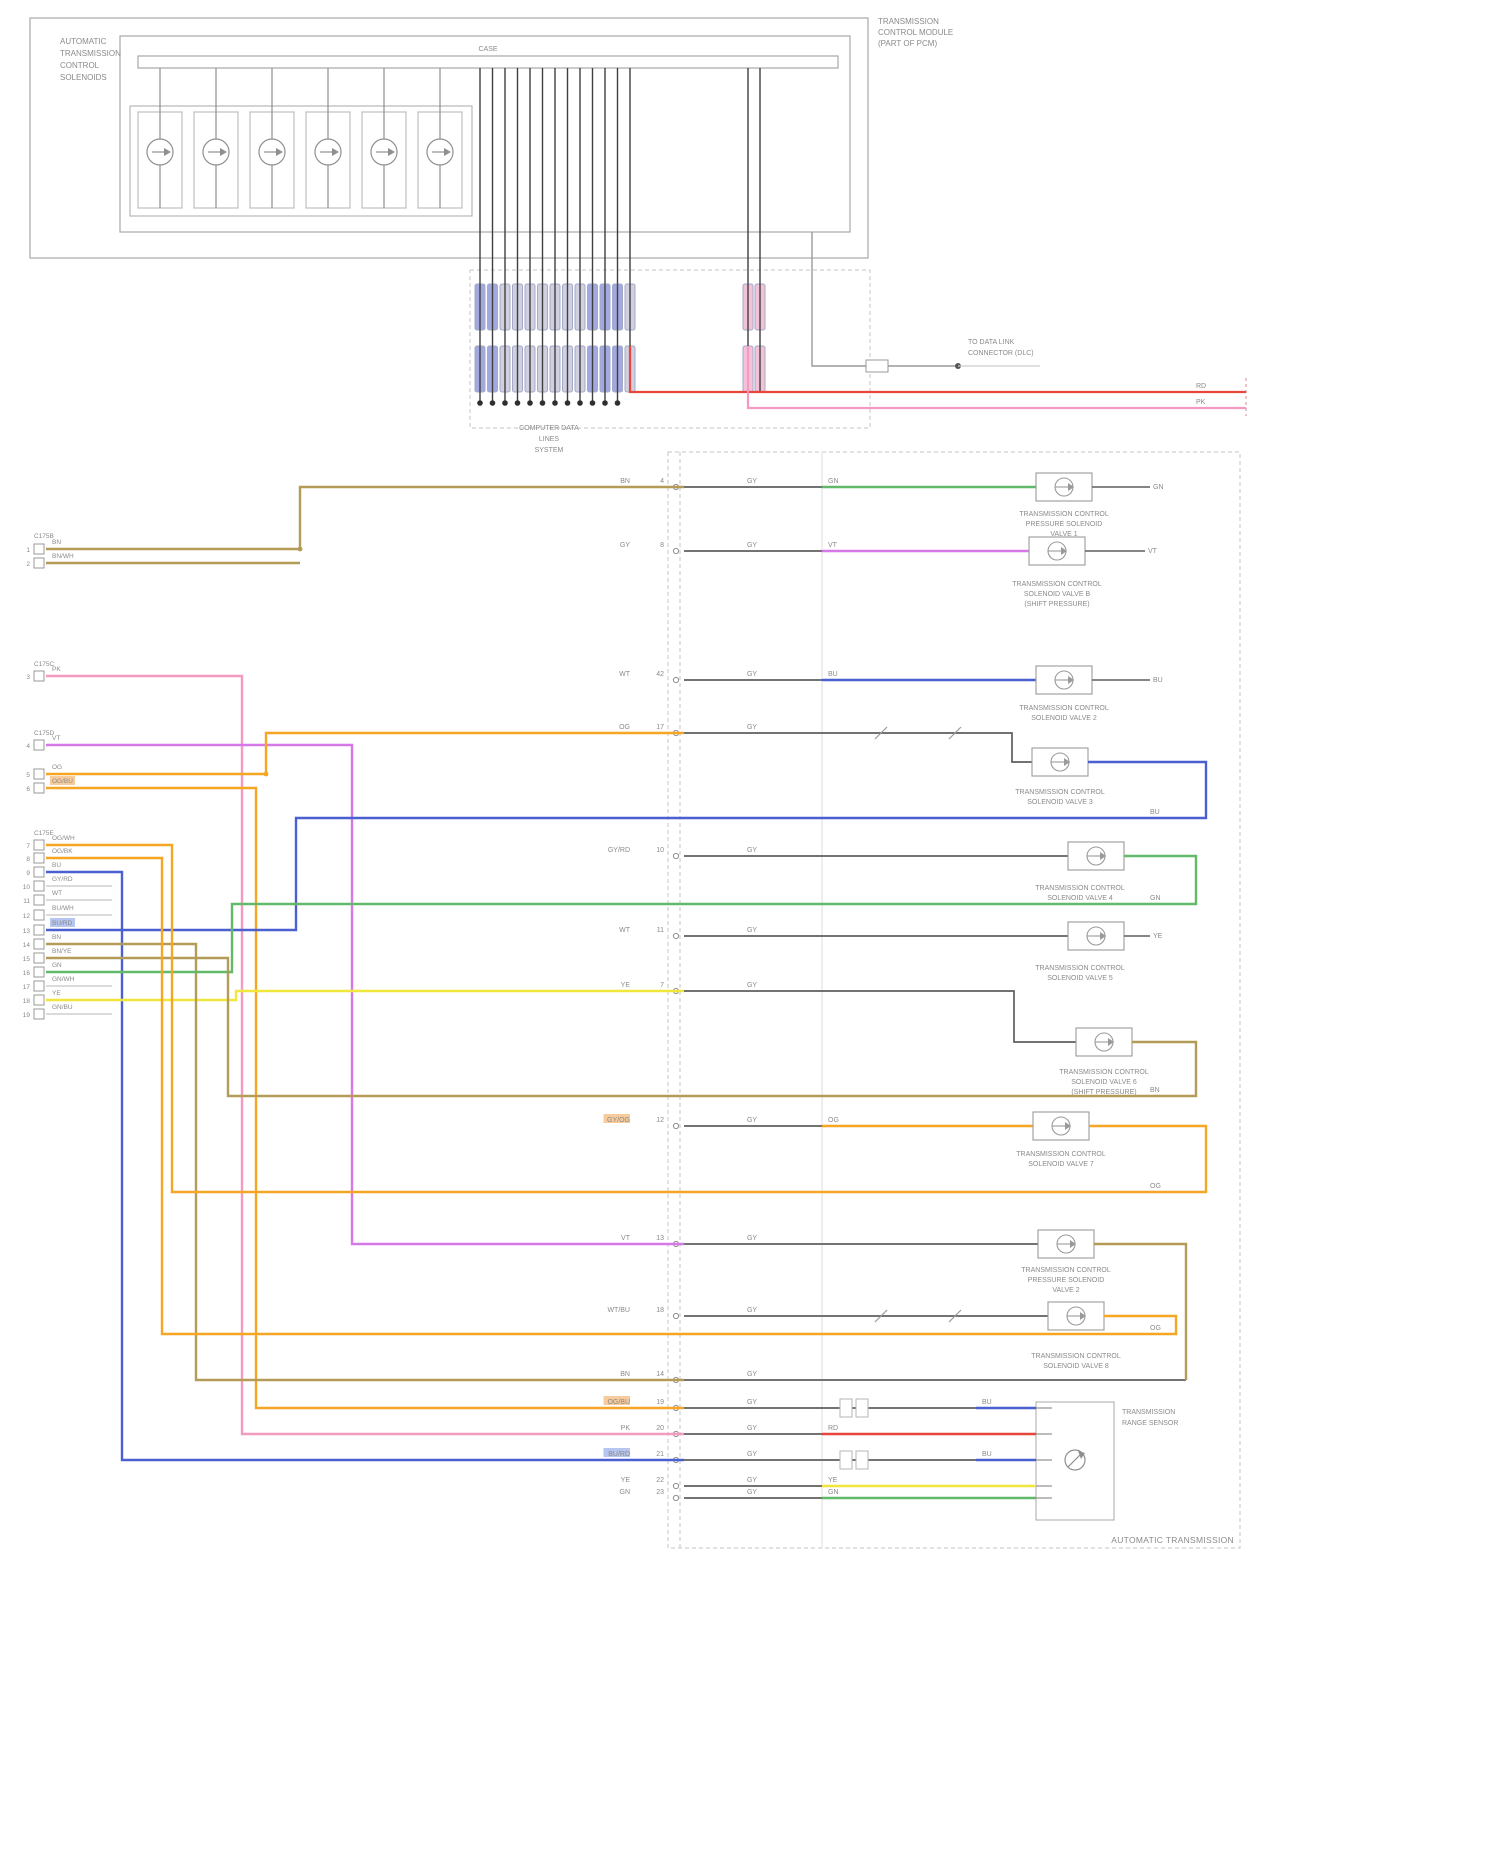  Describe the element at coordinates (662, 985) in the screenshot. I see `pin-number: 7` at that location.